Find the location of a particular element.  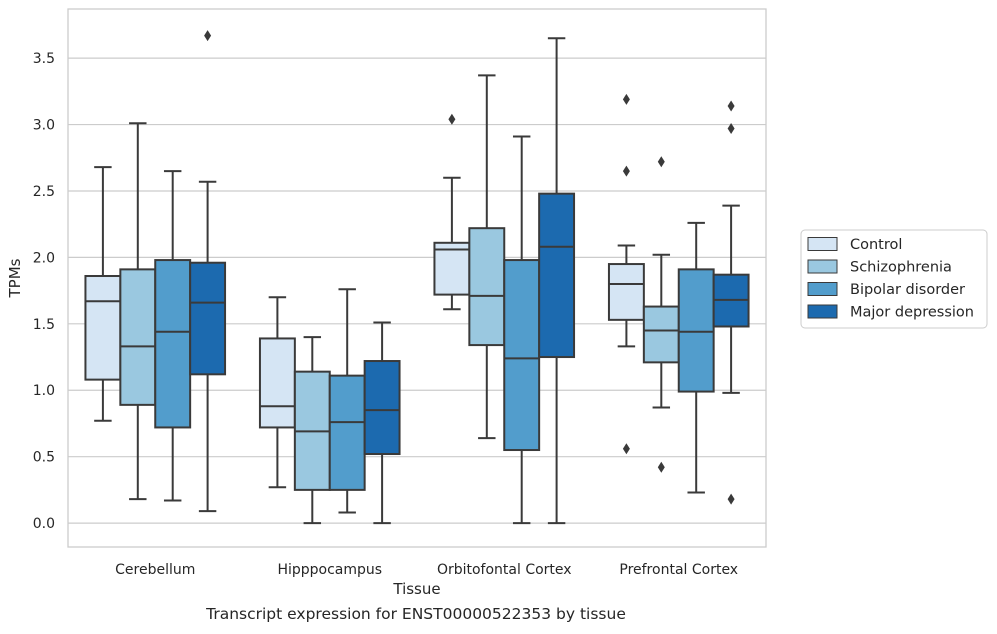

y-tick-label: 1.0 is located at coordinates (44, 391).